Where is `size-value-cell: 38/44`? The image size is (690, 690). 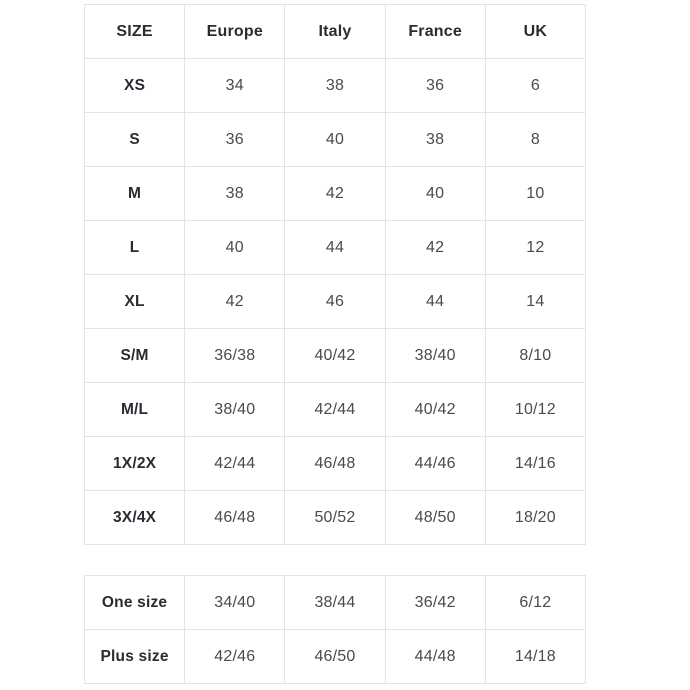
size-value-cell: 38/44 is located at coordinates (335, 602).